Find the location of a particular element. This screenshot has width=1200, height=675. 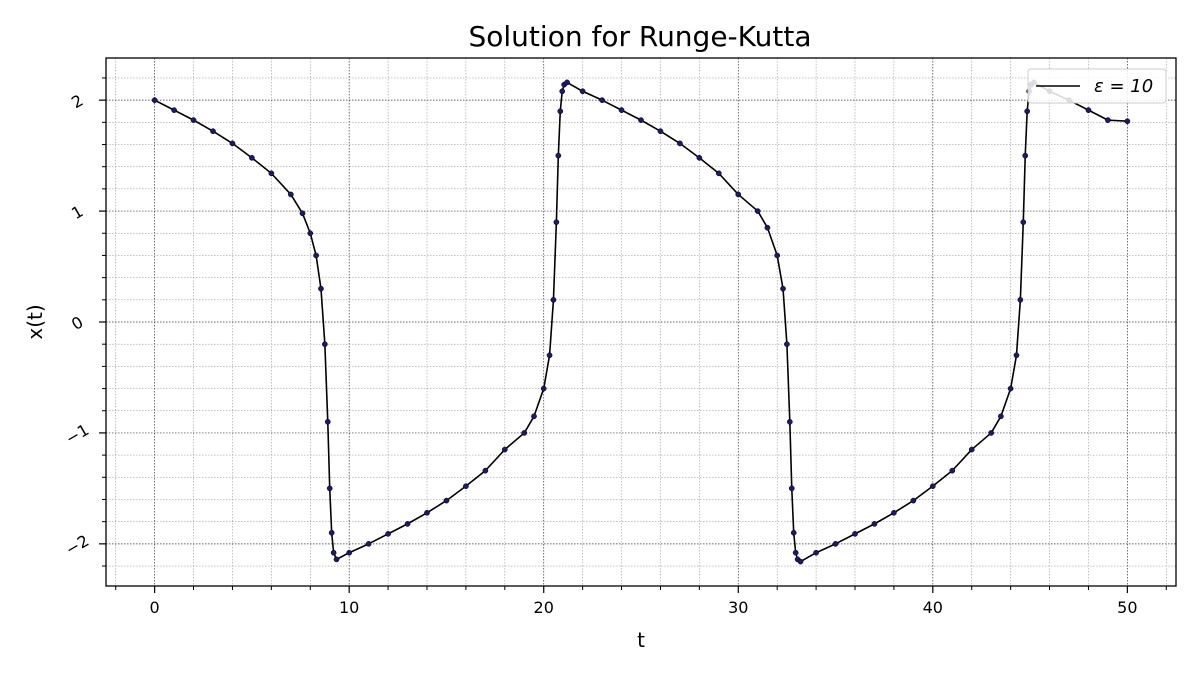

y-tick-label: −1 is located at coordinates (77, 434).